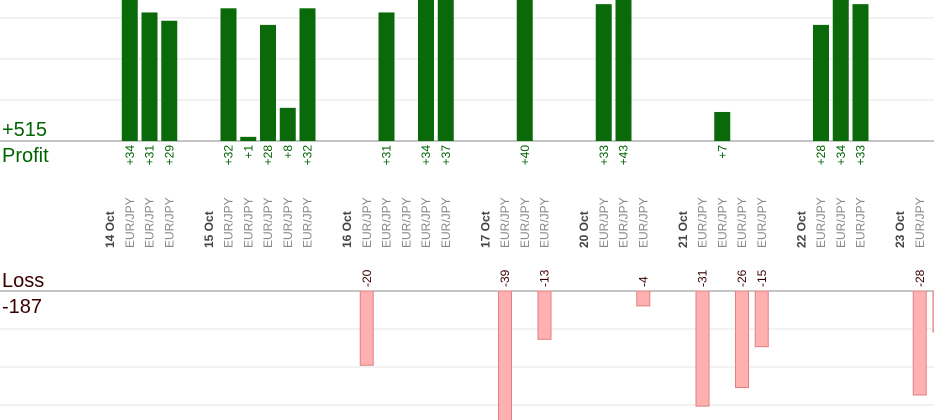 The height and width of the screenshot is (420, 934). Describe the element at coordinates (169, 155) in the screenshot. I see `profit-value-label: +29` at that location.